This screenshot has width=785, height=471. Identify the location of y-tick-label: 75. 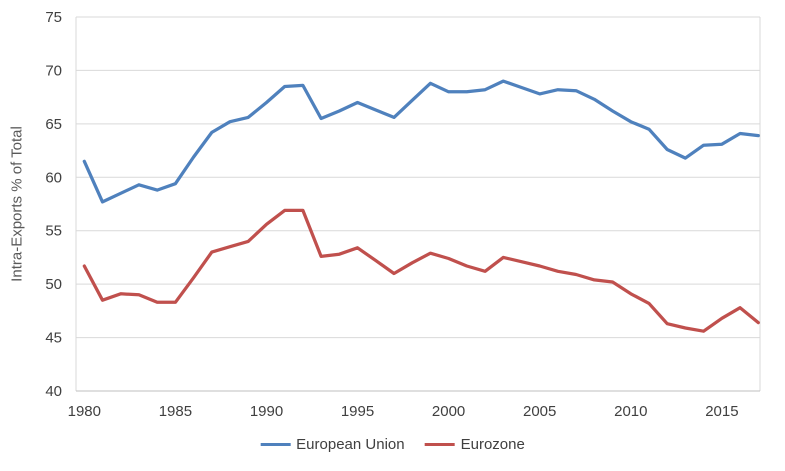
(53, 17).